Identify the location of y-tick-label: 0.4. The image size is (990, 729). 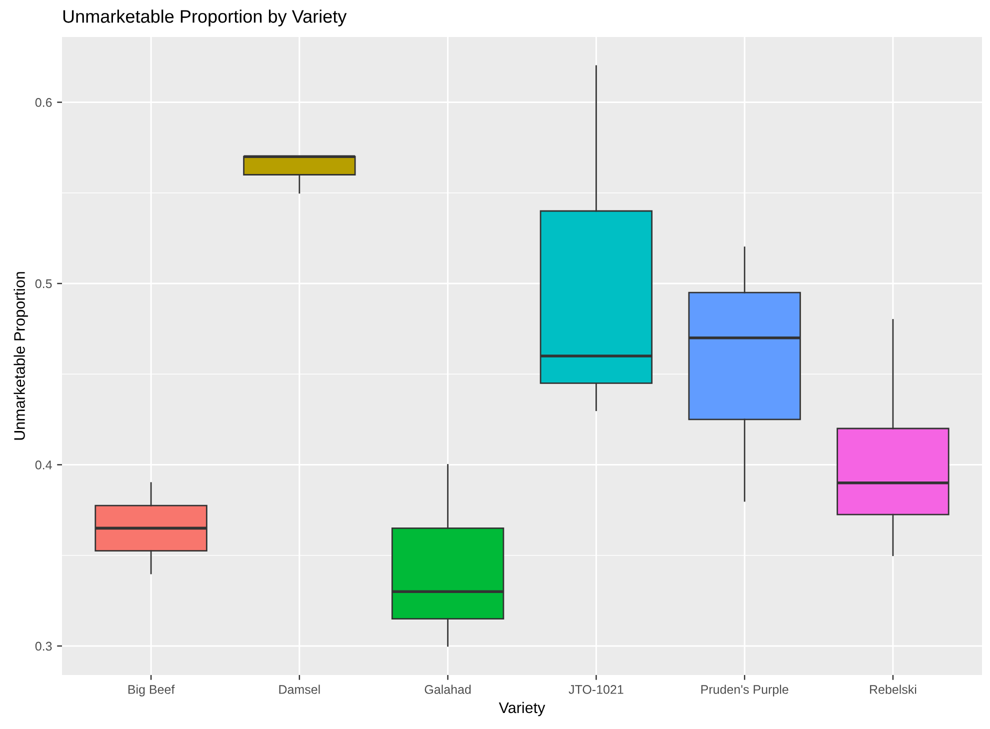
(43, 465).